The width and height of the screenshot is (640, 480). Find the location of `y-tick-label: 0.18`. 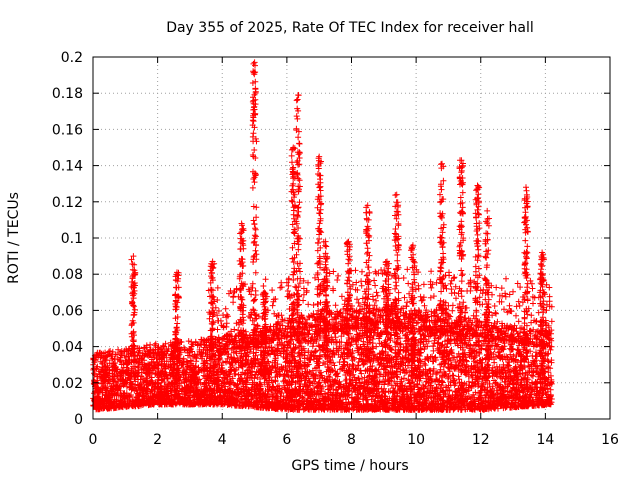

y-tick-label: 0.18 is located at coordinates (67, 94).